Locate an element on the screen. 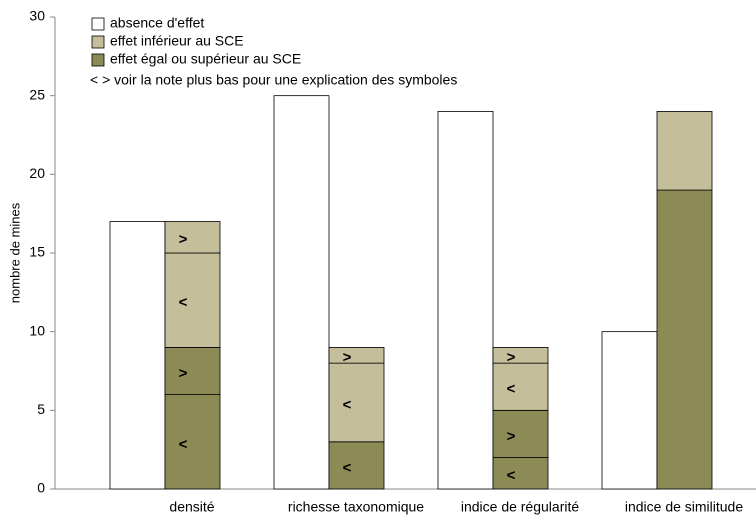  x-tick-label: indice de similitude is located at coordinates (684, 507).